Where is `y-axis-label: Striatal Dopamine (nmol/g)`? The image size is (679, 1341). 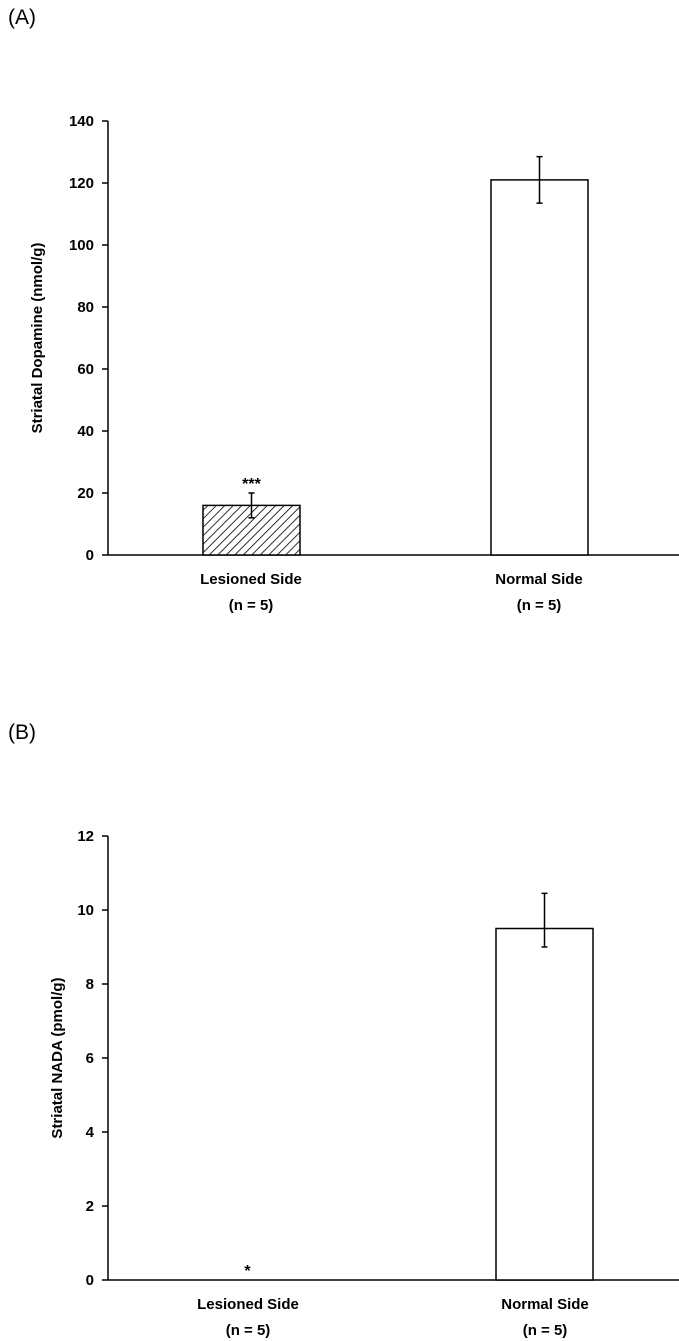 y-axis-label: Striatal Dopamine (nmol/g) is located at coordinates (37, 338).